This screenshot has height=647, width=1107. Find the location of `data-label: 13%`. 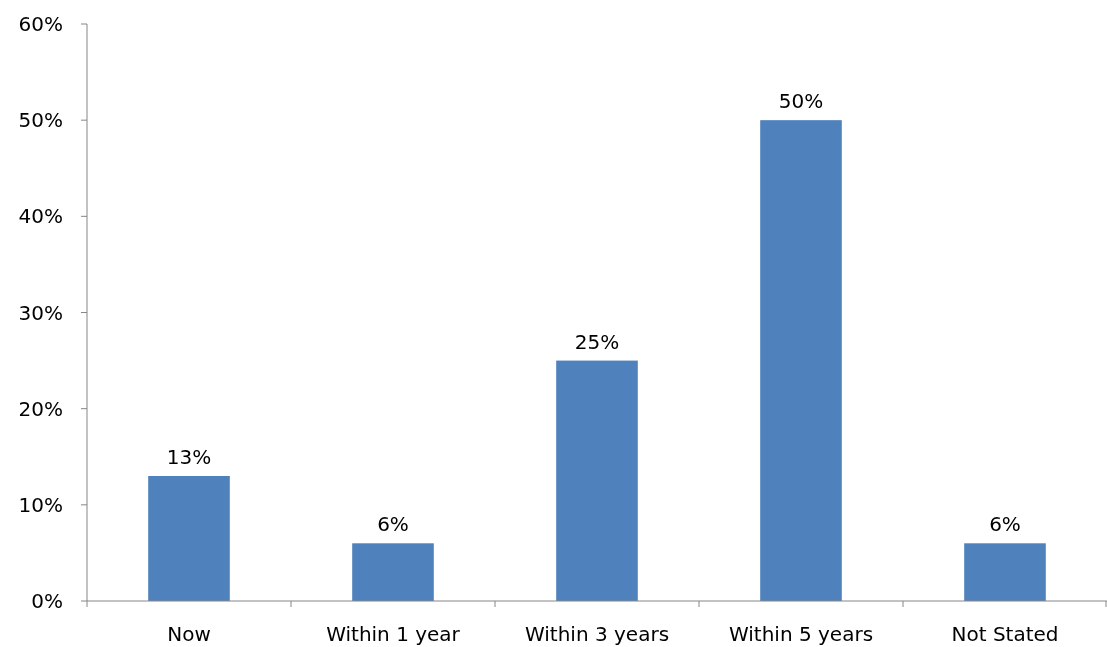

data-label: 13% is located at coordinates (189, 456).